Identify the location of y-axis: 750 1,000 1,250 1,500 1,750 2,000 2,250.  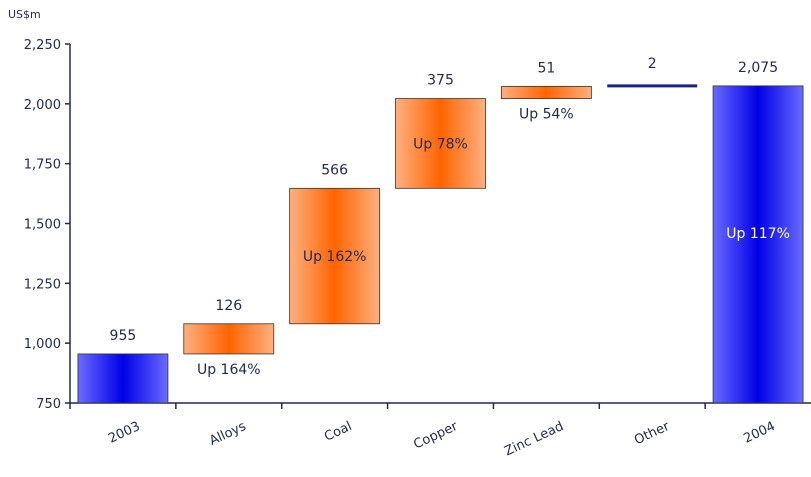
(47, 225).